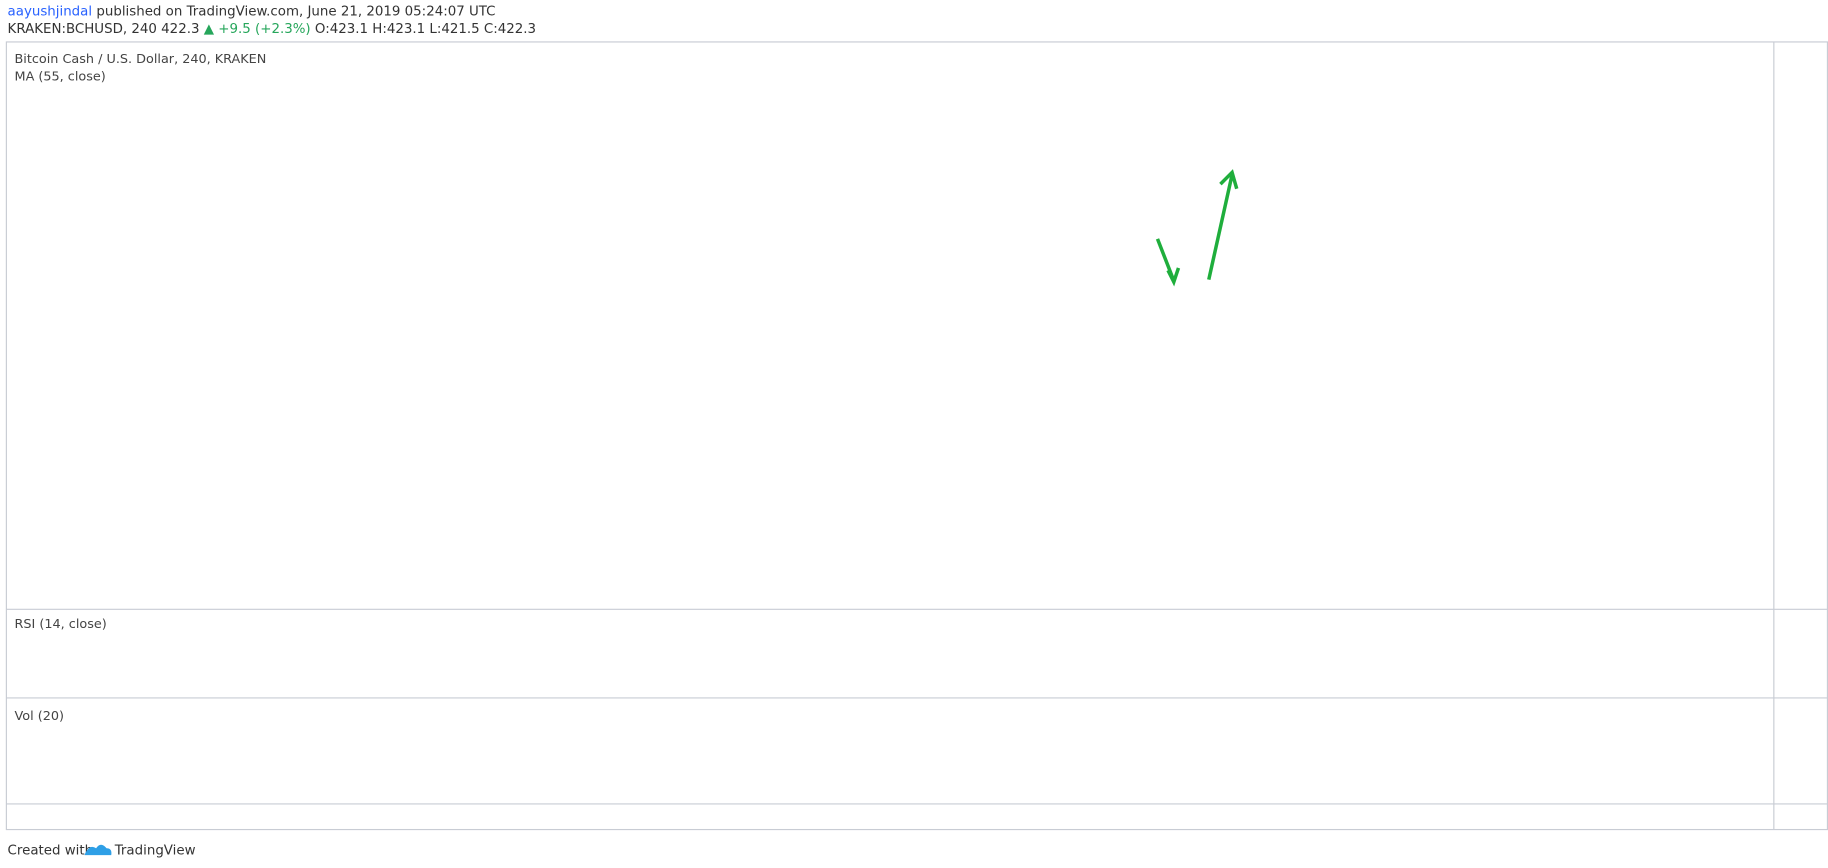 This screenshot has height=868, width=1828. I want to click on change-arrow: ▲, so click(209, 29).